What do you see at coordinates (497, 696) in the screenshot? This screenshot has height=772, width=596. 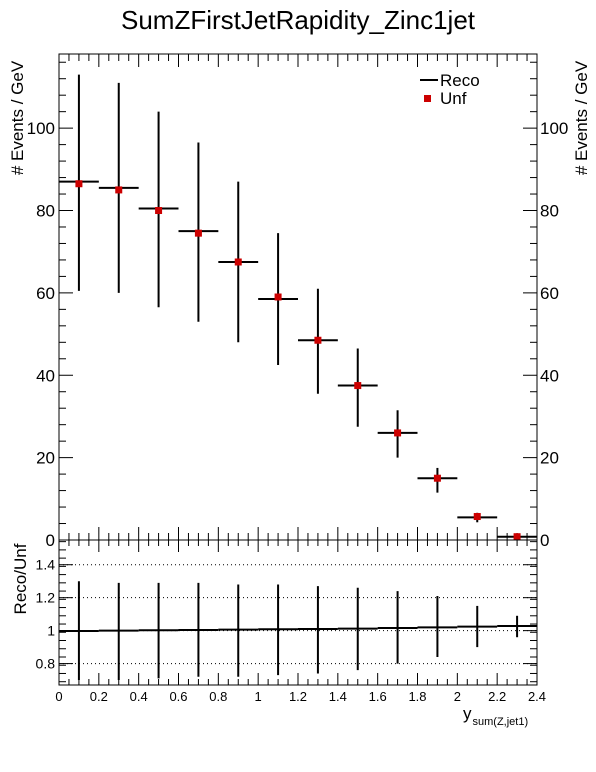 I see `x-tick-label: 2.2` at bounding box center [497, 696].